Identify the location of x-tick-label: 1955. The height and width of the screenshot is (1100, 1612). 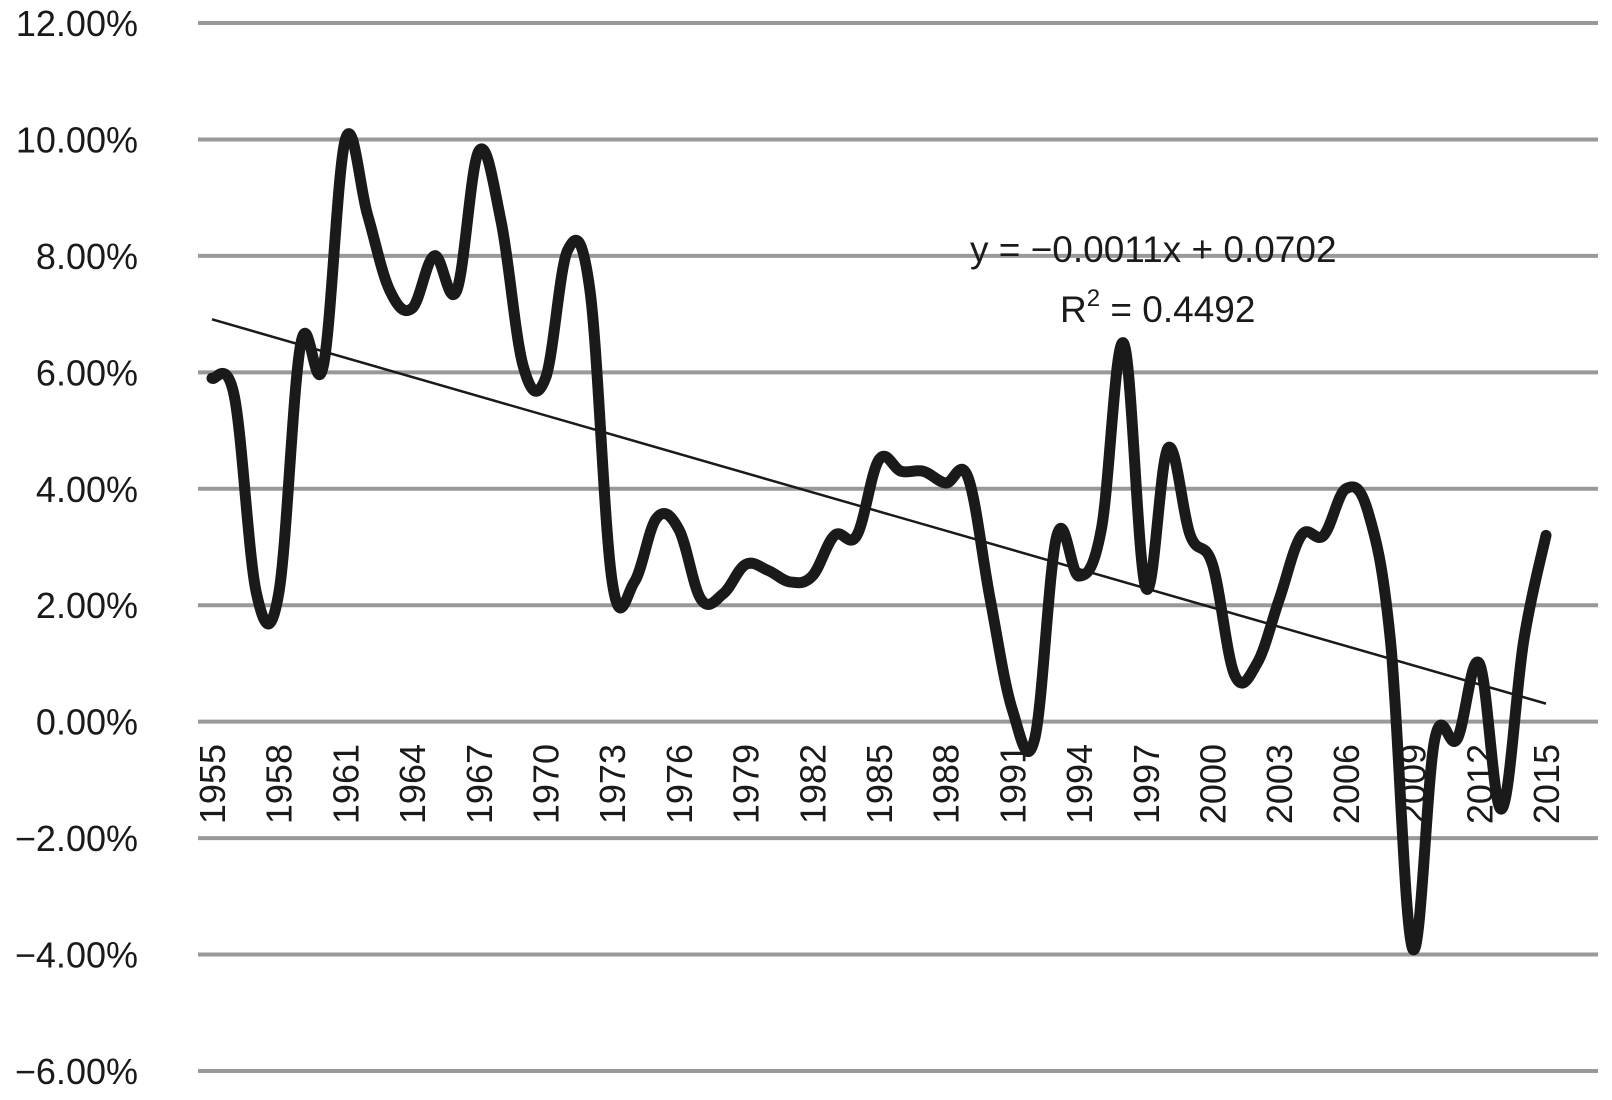
(212, 784).